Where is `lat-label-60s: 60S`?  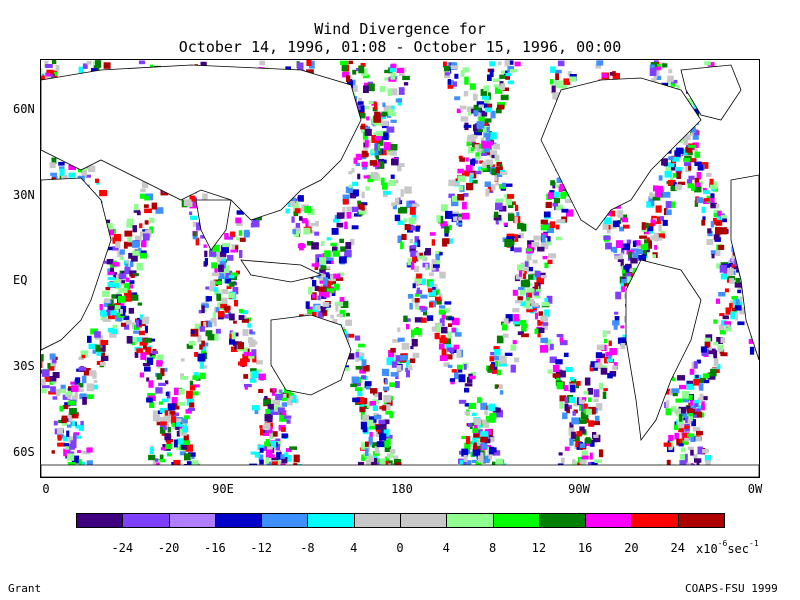 lat-label-60s: 60S is located at coordinates (24, 452).